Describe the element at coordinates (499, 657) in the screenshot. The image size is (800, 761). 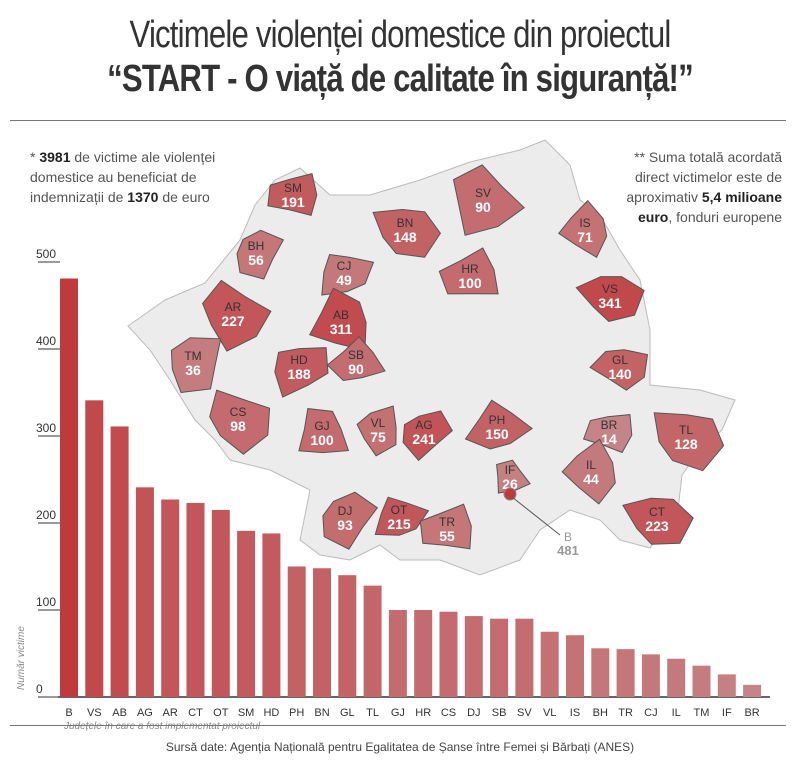
I see `bar-SB` at that location.